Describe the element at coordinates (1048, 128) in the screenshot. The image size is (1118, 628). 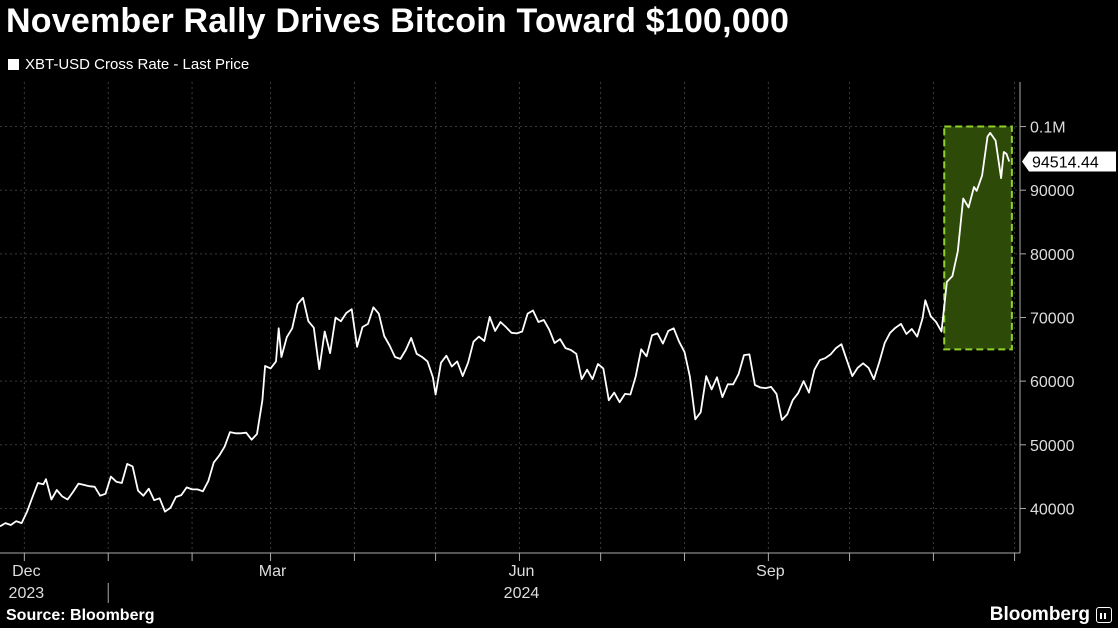
I see `y-tick-label: 0.1M` at that location.